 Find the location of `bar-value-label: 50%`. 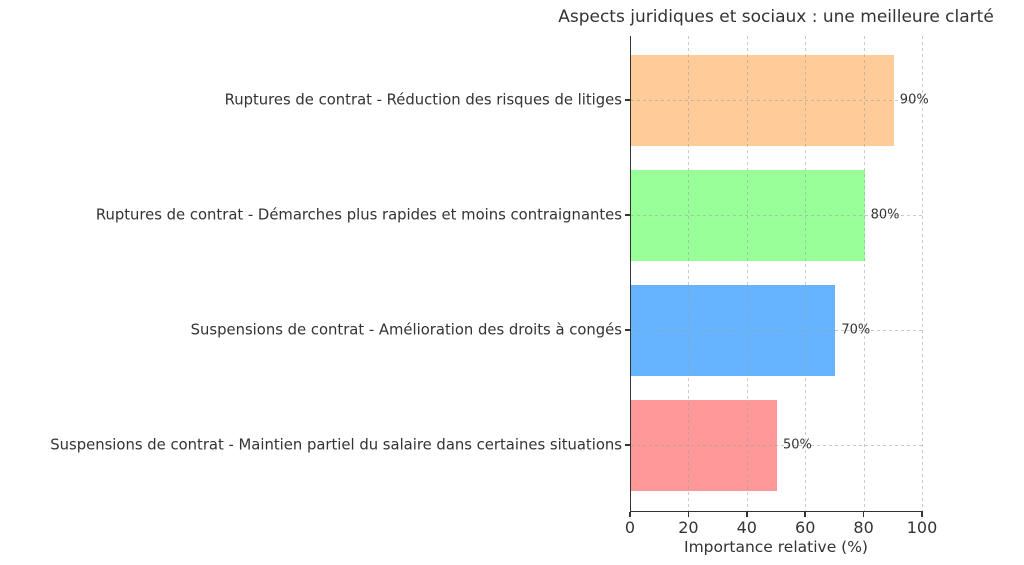

bar-value-label: 50% is located at coordinates (797, 445).